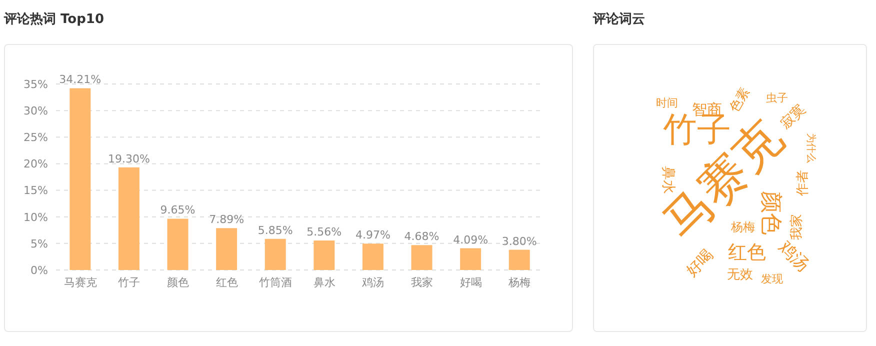 The image size is (876, 346). What do you see at coordinates (810, 148) in the screenshot?
I see `text: 为什么` at bounding box center [810, 148].